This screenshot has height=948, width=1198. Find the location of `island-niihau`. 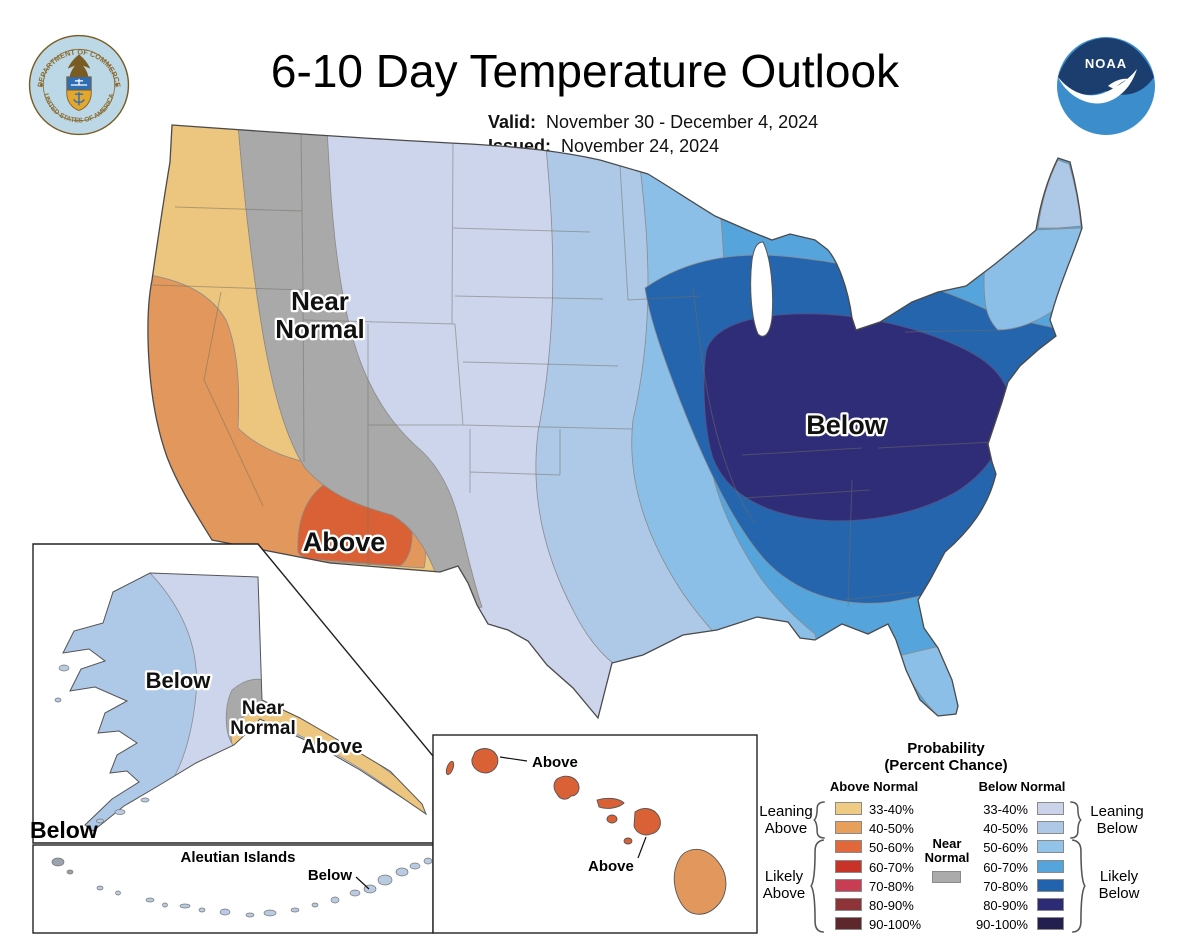

island-niihau is located at coordinates (450, 768).